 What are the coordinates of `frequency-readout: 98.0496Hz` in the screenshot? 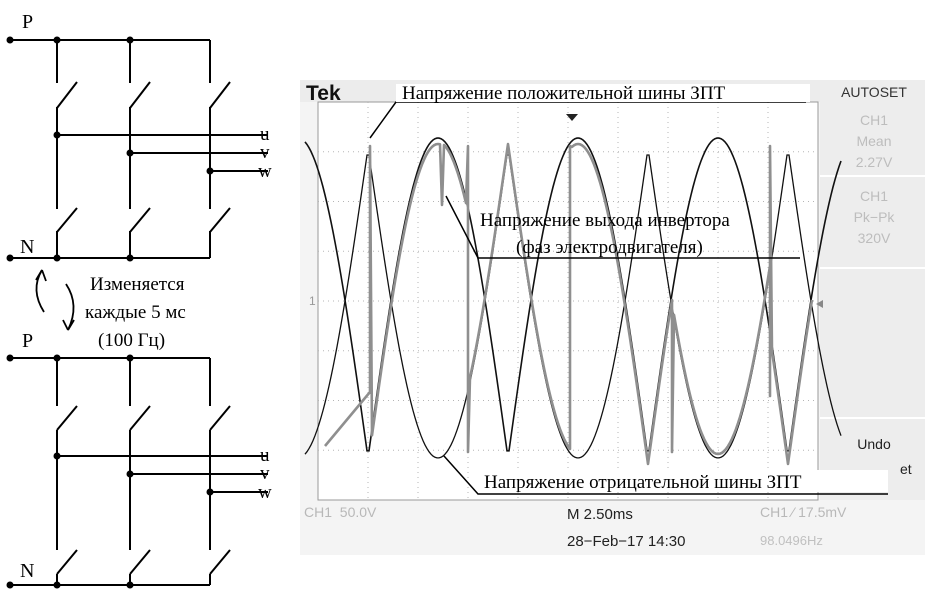 It's located at (791, 540).